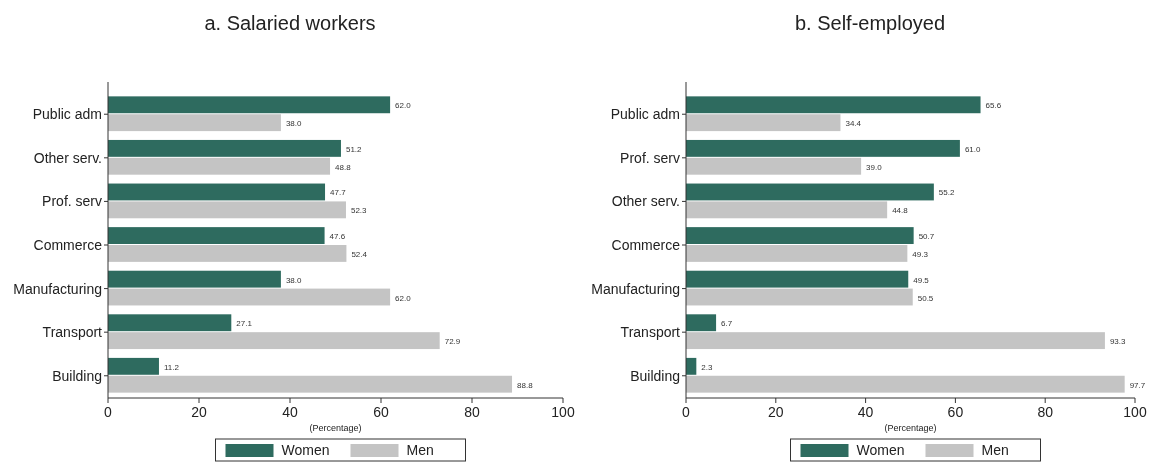 Image resolution: width=1159 pixels, height=466 pixels. What do you see at coordinates (525, 385) in the screenshot?
I see `data-label: 88.8` at bounding box center [525, 385].